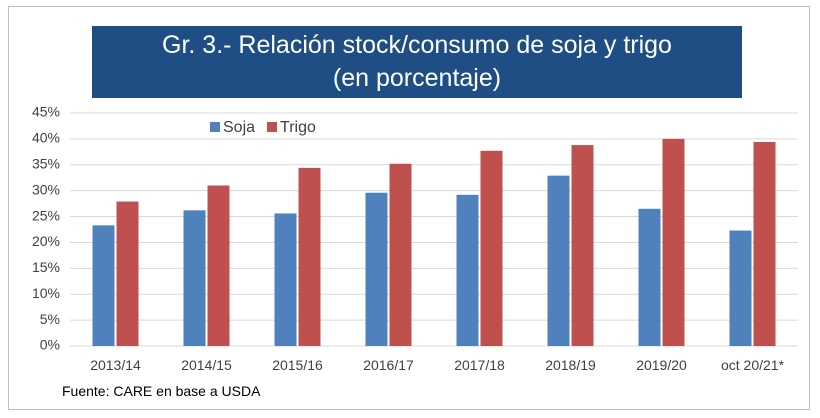 This screenshot has height=418, width=820. What do you see at coordinates (46, 138) in the screenshot?
I see `y-tick-label: 40%` at bounding box center [46, 138].